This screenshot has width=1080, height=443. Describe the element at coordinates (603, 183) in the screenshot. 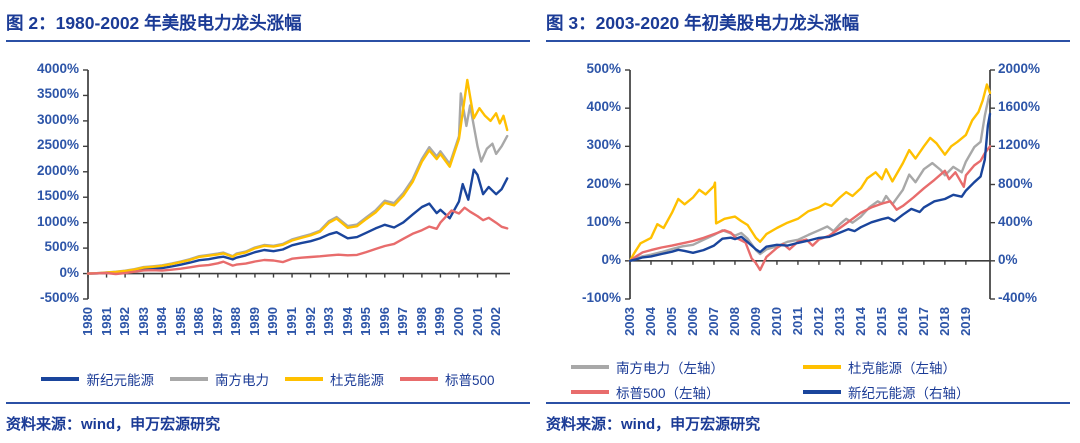

I see `figure-3-yleft-tick-label: 200%` at that location.